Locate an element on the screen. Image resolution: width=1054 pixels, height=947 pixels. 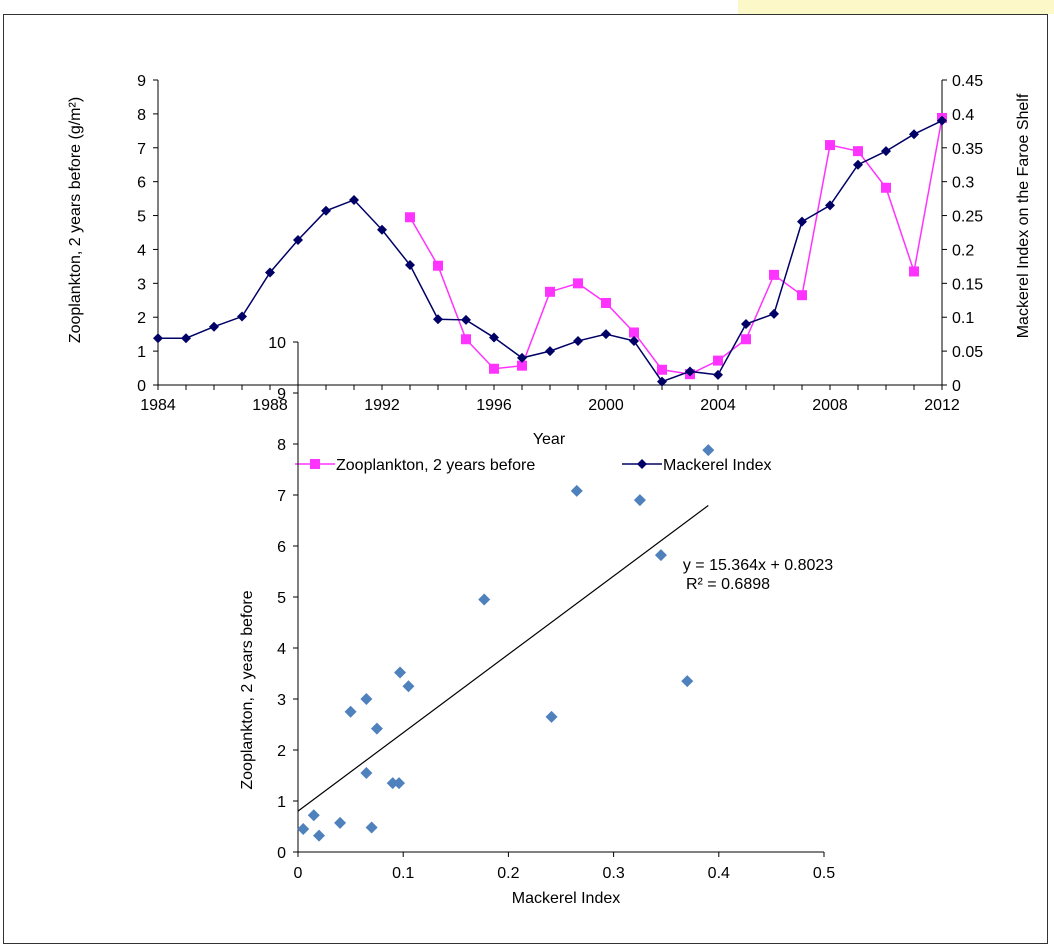
left-axis-tick-label: 0 is located at coordinates (141, 386).